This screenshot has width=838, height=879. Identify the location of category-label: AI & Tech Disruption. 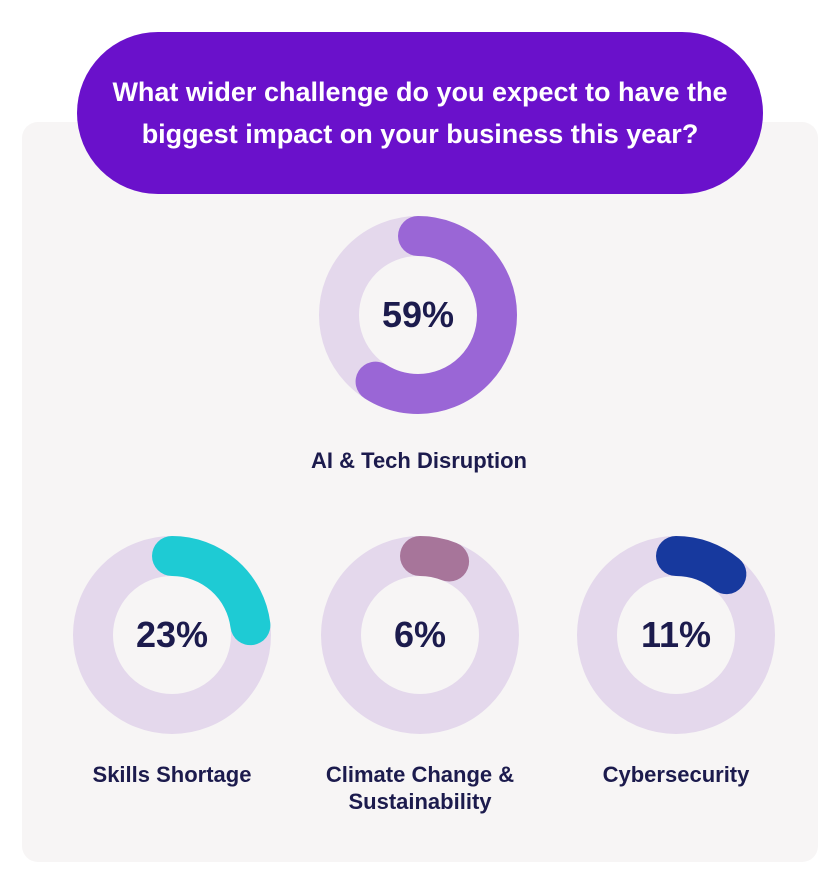
(419, 460).